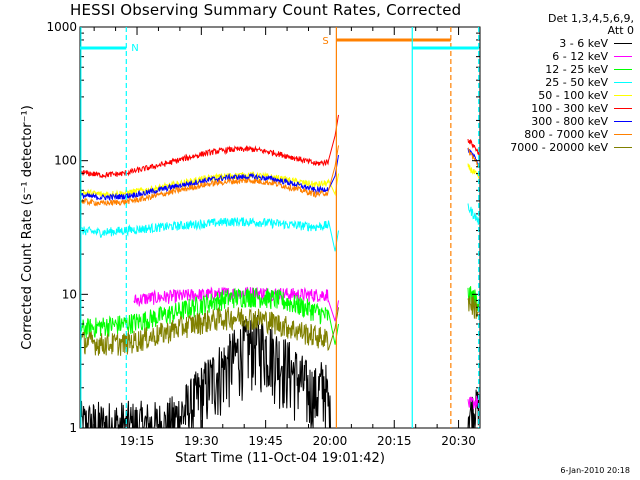 Image resolution: width=640 pixels, height=480 pixels. What do you see at coordinates (265, 441) in the screenshot?
I see `x-tick-label: 19:45` at bounding box center [265, 441].